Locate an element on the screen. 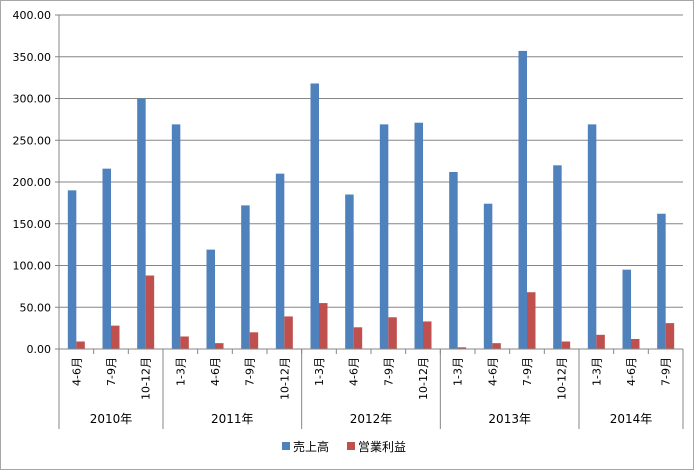  year-group-label: 2014年 is located at coordinates (631, 419).